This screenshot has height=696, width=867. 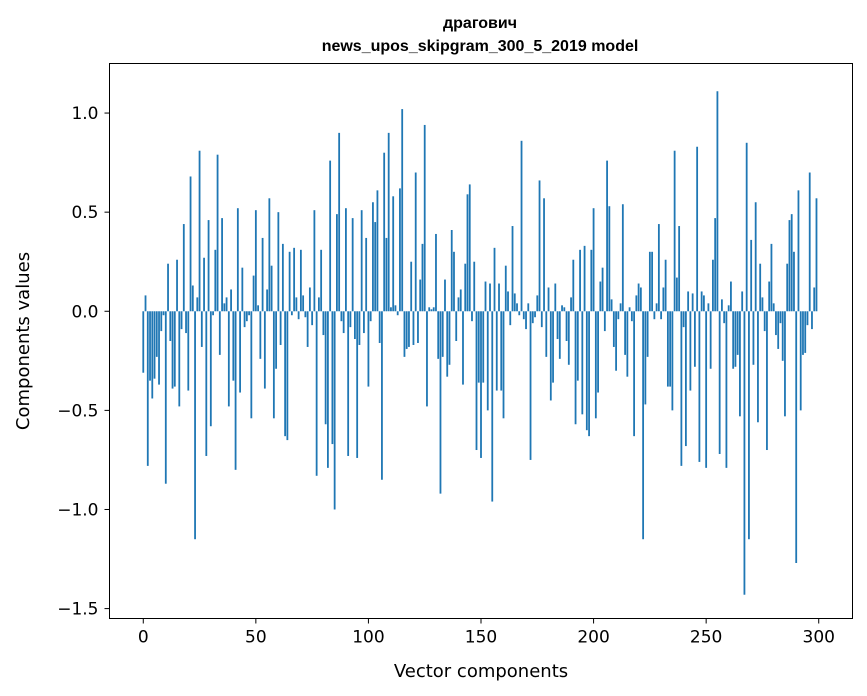 What do you see at coordinates (84, 114) in the screenshot?
I see `y-tick-label: 1.0` at bounding box center [84, 114].